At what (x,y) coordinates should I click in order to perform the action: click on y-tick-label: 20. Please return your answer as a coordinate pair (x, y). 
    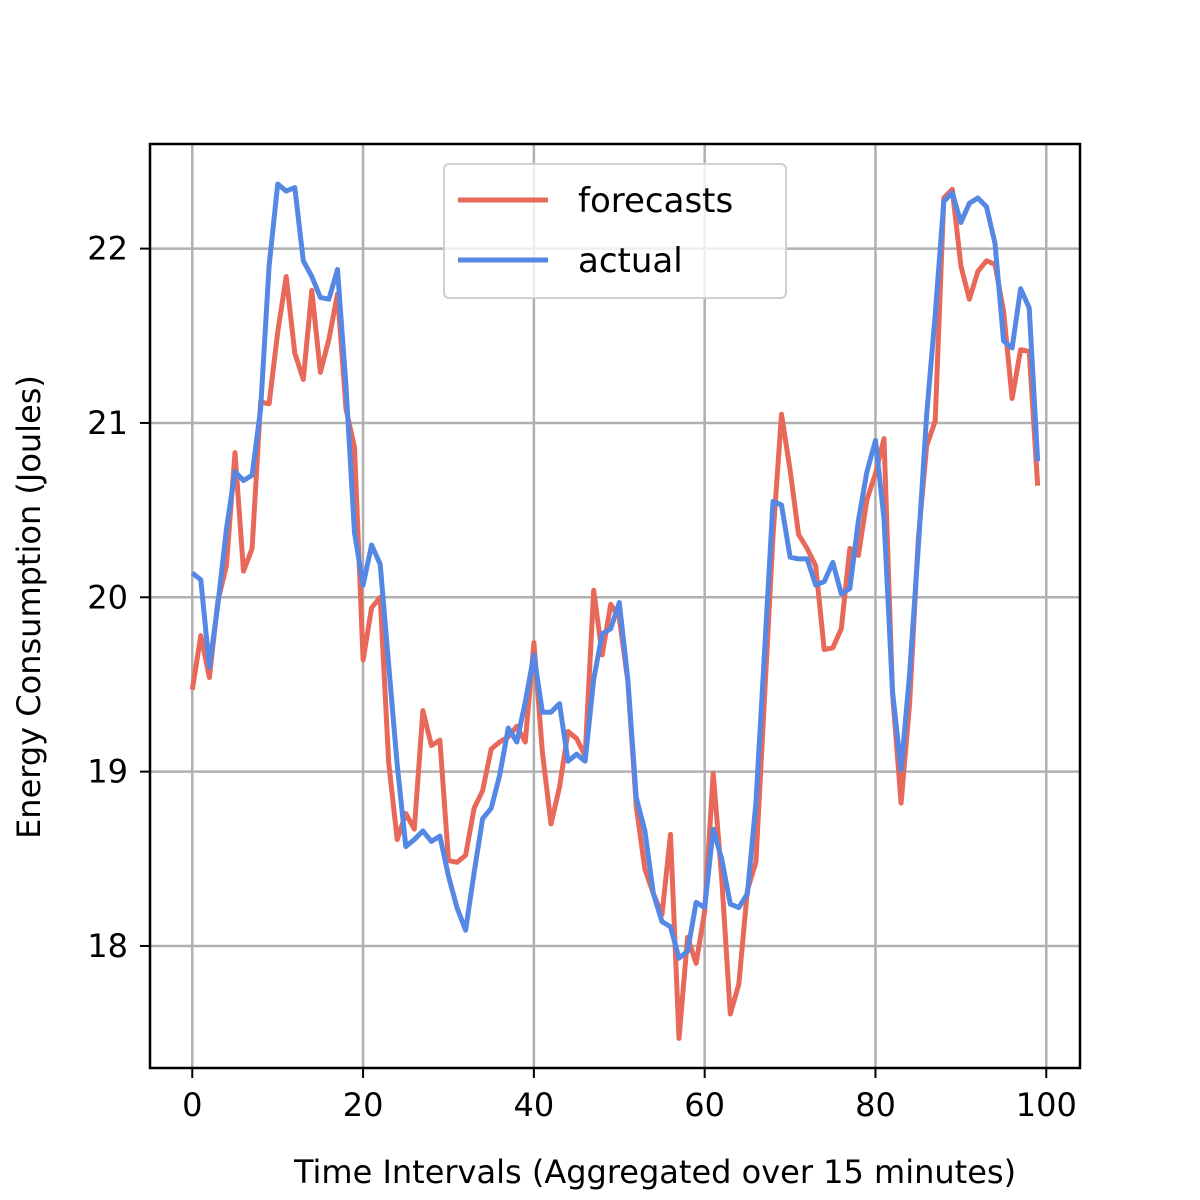
    Looking at the image, I should click on (107, 597).